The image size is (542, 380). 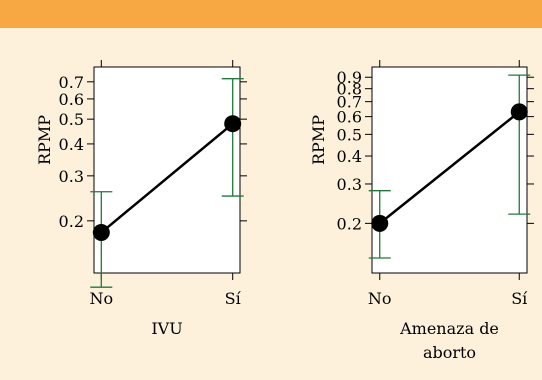 What do you see at coordinates (349, 89) in the screenshot?
I see `y-tick-label: 0.8` at bounding box center [349, 89].